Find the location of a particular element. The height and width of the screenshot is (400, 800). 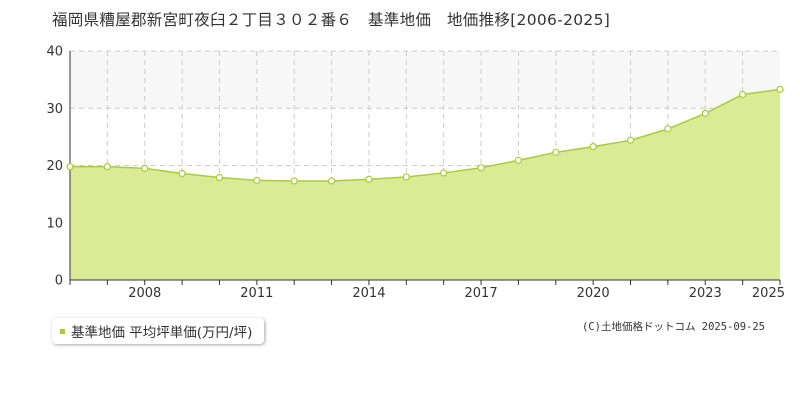

x-tick-label: 2017 is located at coordinates (481, 293).